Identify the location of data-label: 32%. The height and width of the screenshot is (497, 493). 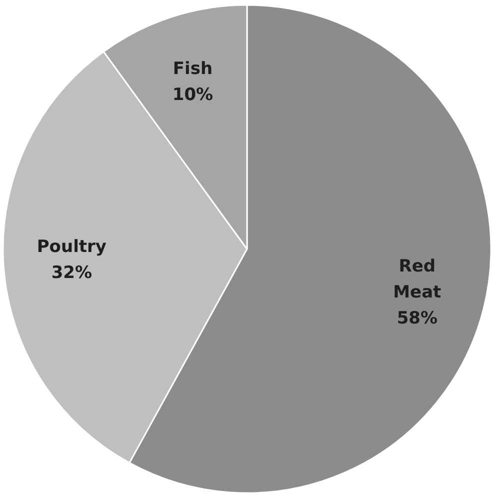
(71, 273).